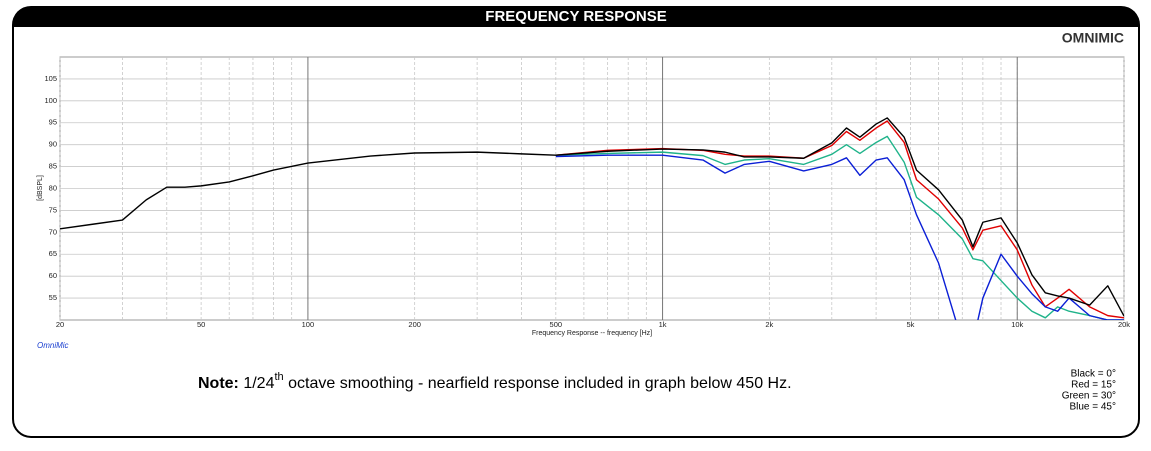 Image resolution: width=1151 pixels, height=451 pixels. I want to click on legend-entry: Red = 15°, so click(1093, 385).